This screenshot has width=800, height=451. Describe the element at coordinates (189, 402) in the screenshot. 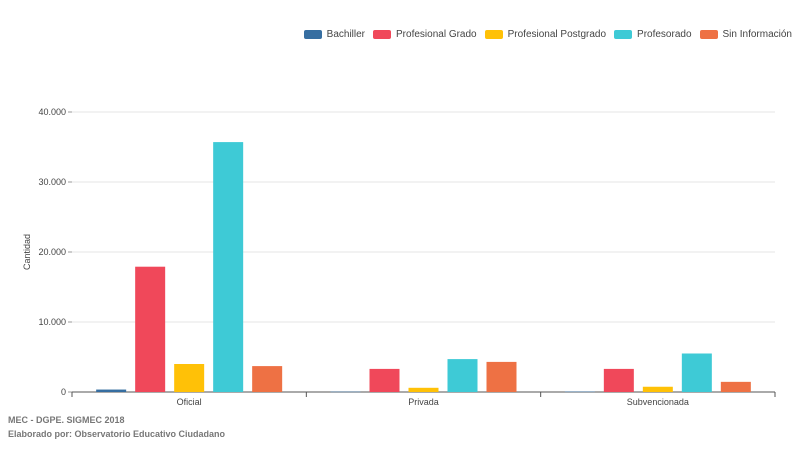

I see `x-tick-label: Oficial` at that location.